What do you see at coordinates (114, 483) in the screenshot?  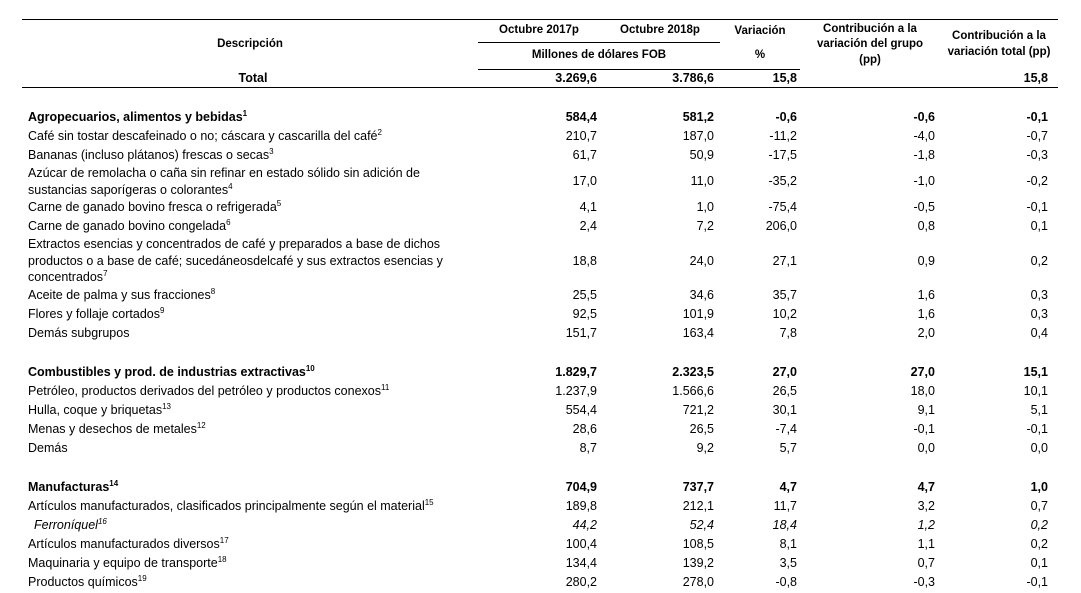 I see `footnote-marker: 14` at bounding box center [114, 483].